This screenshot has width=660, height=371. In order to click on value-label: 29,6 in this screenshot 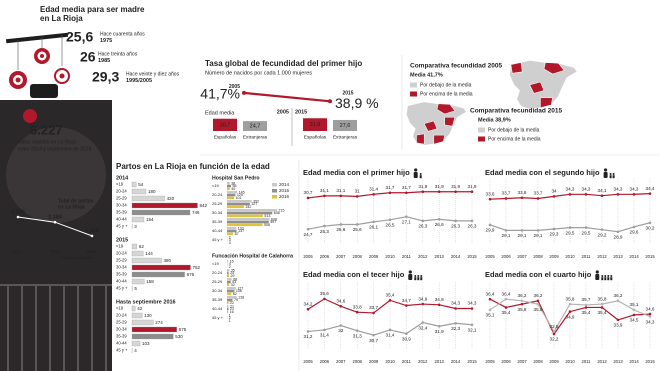, I will do `click(634, 232)`.